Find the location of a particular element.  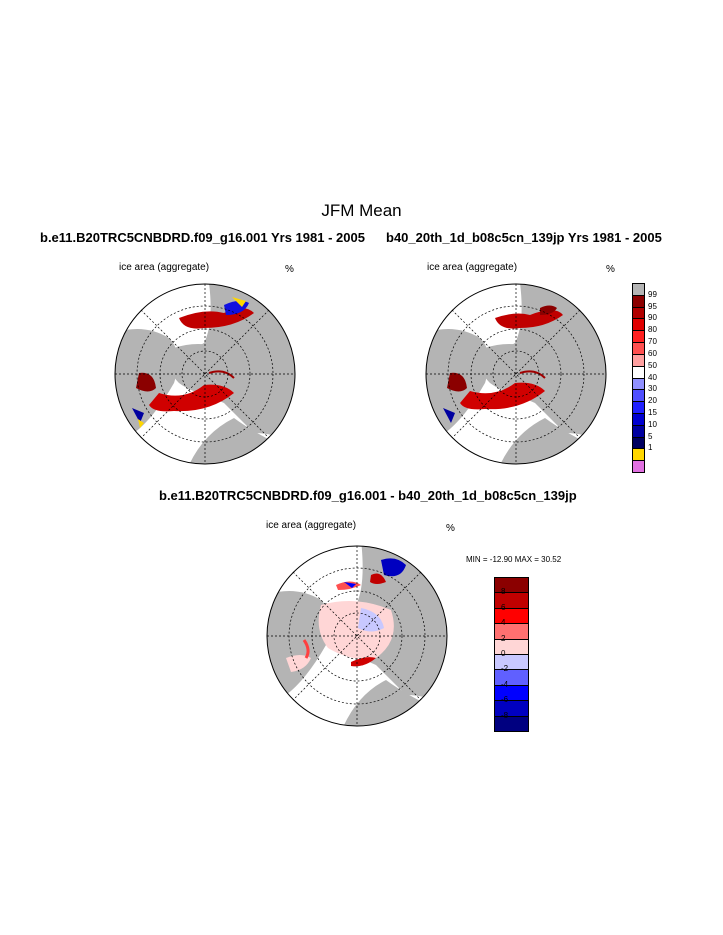

colorbar-tick-label: -4 is located at coordinates (505, 684).